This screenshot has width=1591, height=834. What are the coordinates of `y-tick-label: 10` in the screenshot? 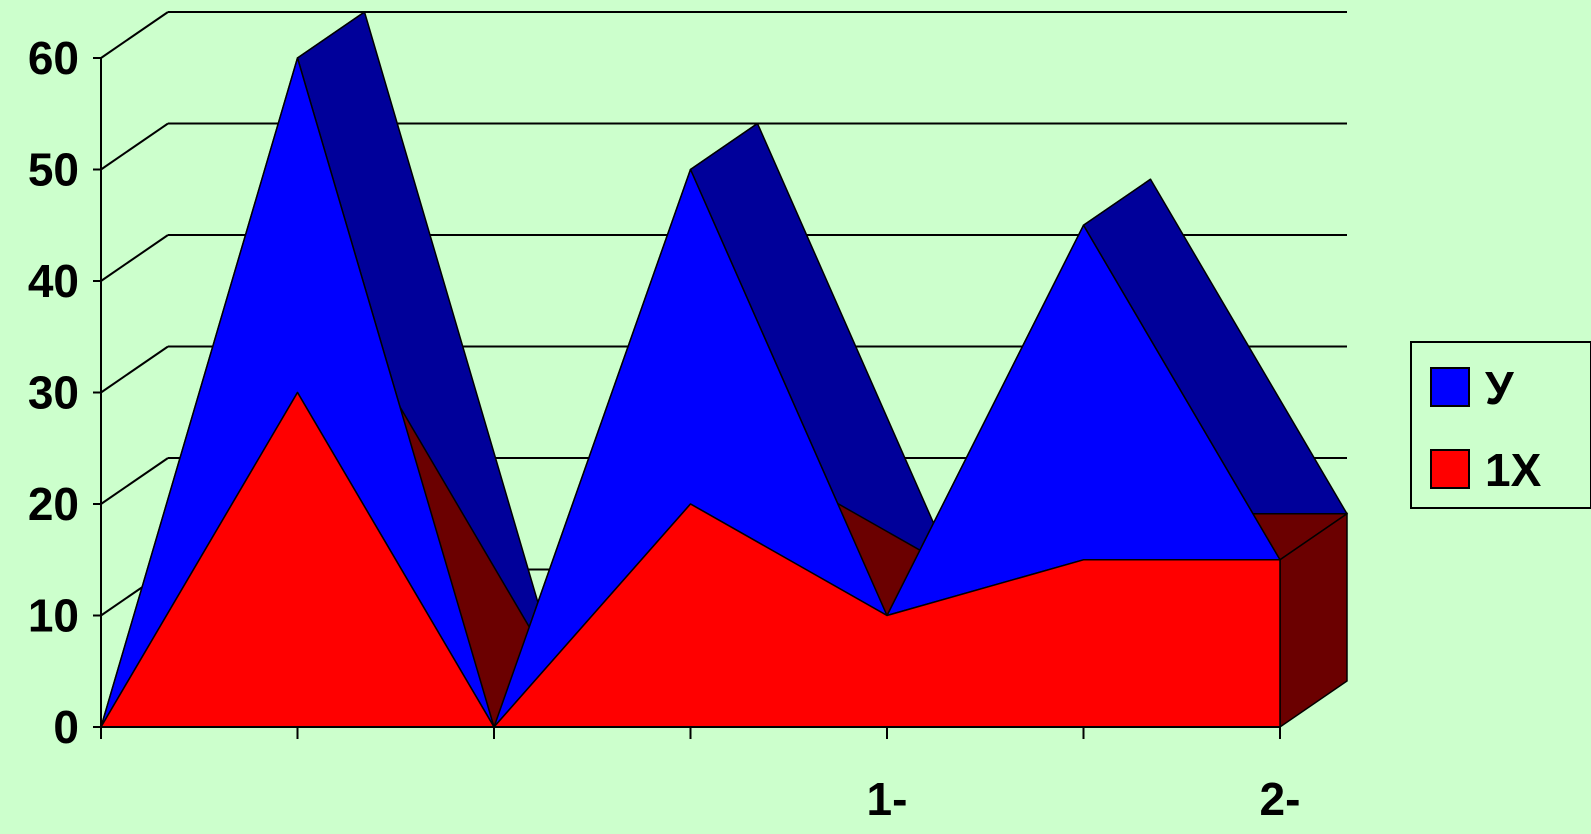 It's located at (53, 616).